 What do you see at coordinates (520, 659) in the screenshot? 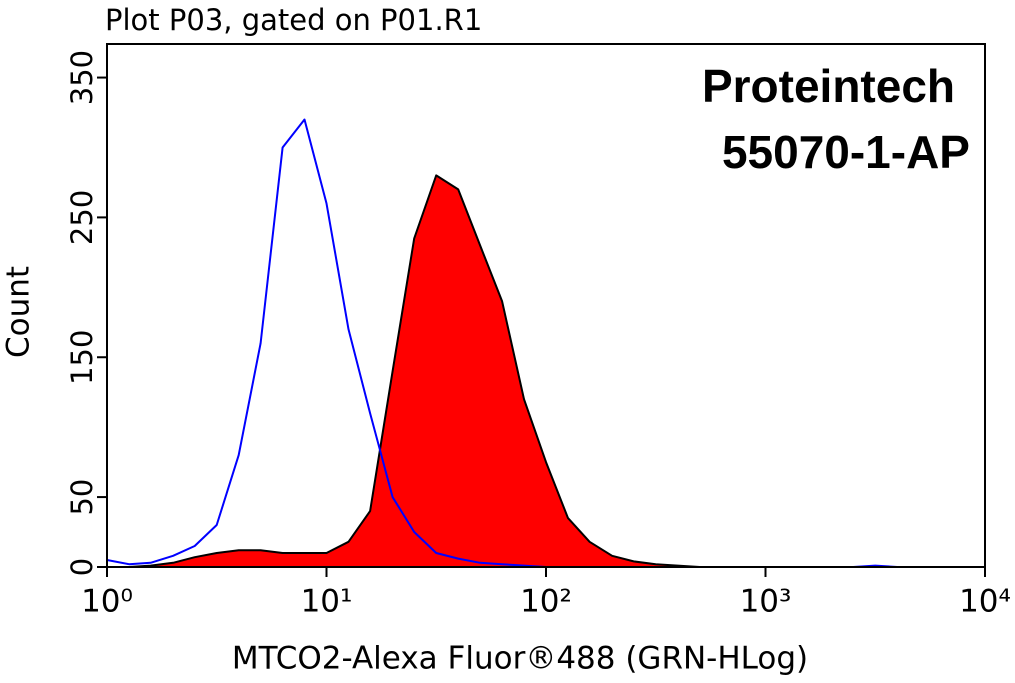
I see `x-axis-label: MTCO2-Alexa Fluor®488 (GRN-HLog)` at bounding box center [520, 659].